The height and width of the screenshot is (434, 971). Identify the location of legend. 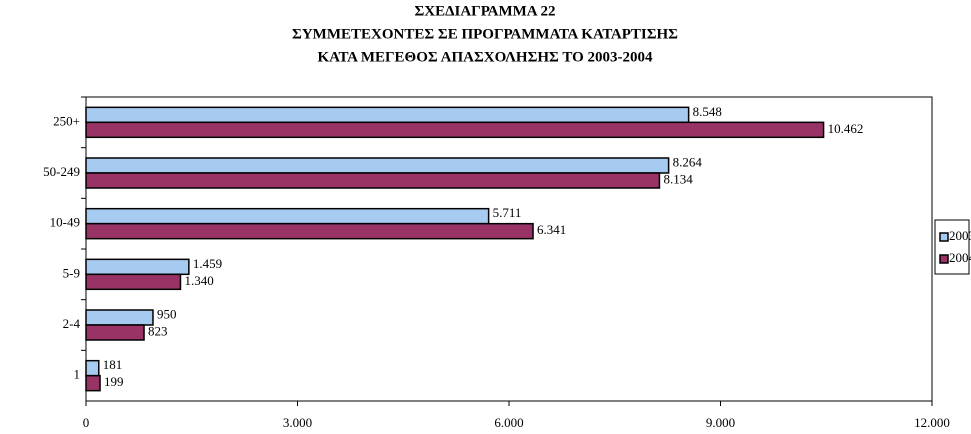
(952, 247).